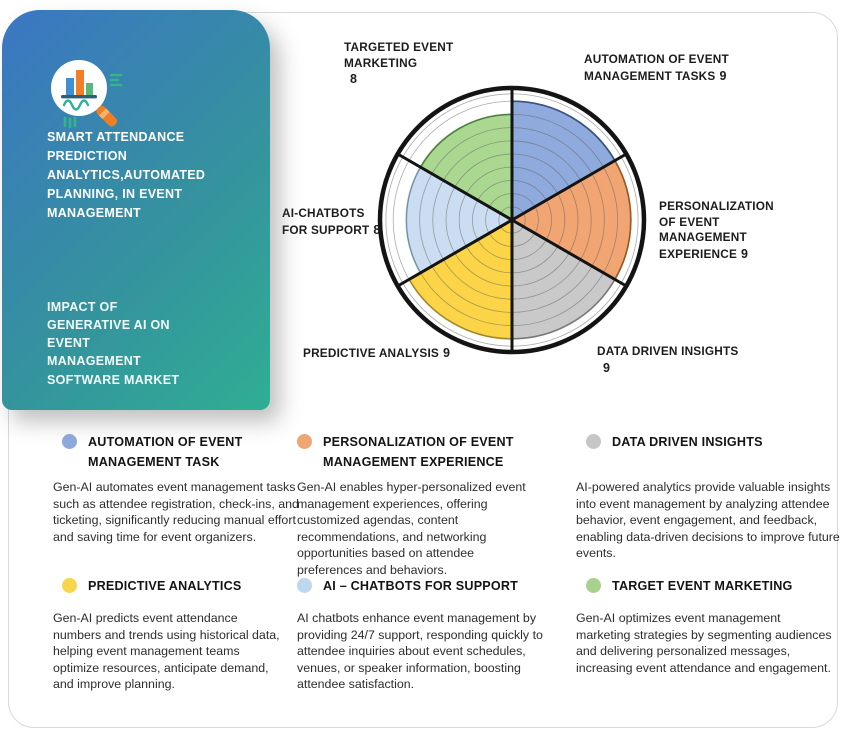 The height and width of the screenshot is (742, 850). What do you see at coordinates (702, 586) in the screenshot?
I see `legend-title: TARGET EVENT MARKETING` at bounding box center [702, 586].